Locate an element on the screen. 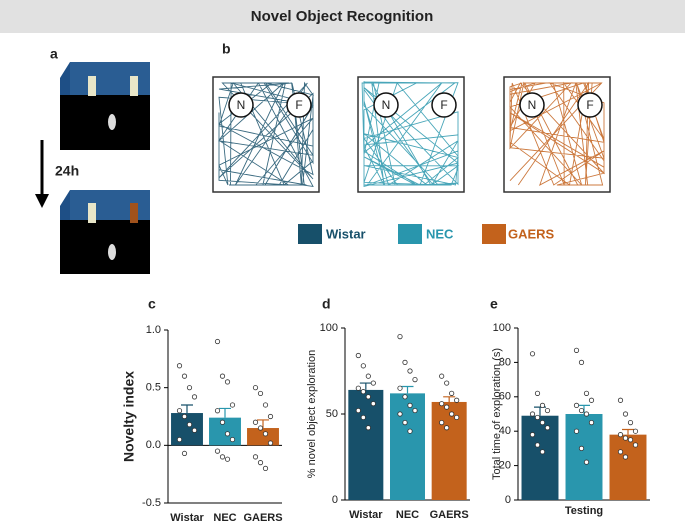  object-label: F is located at coordinates (443, 105).